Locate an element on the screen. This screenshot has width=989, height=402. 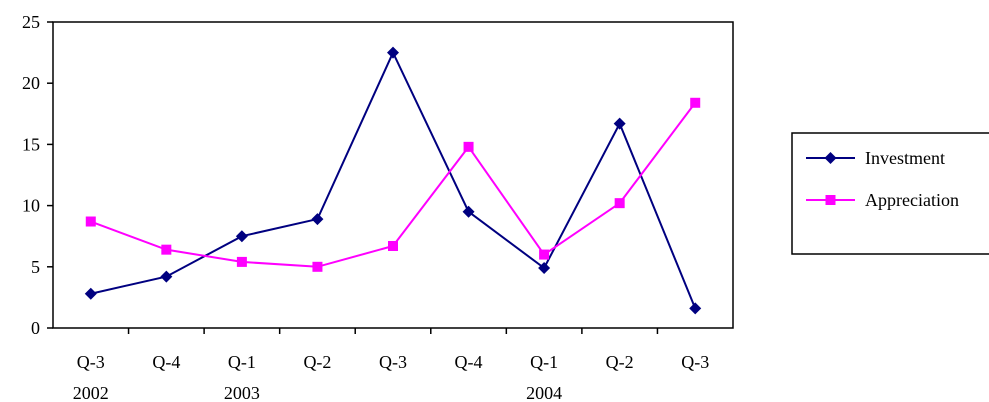
y-tick-label: 20 is located at coordinates (31, 83).